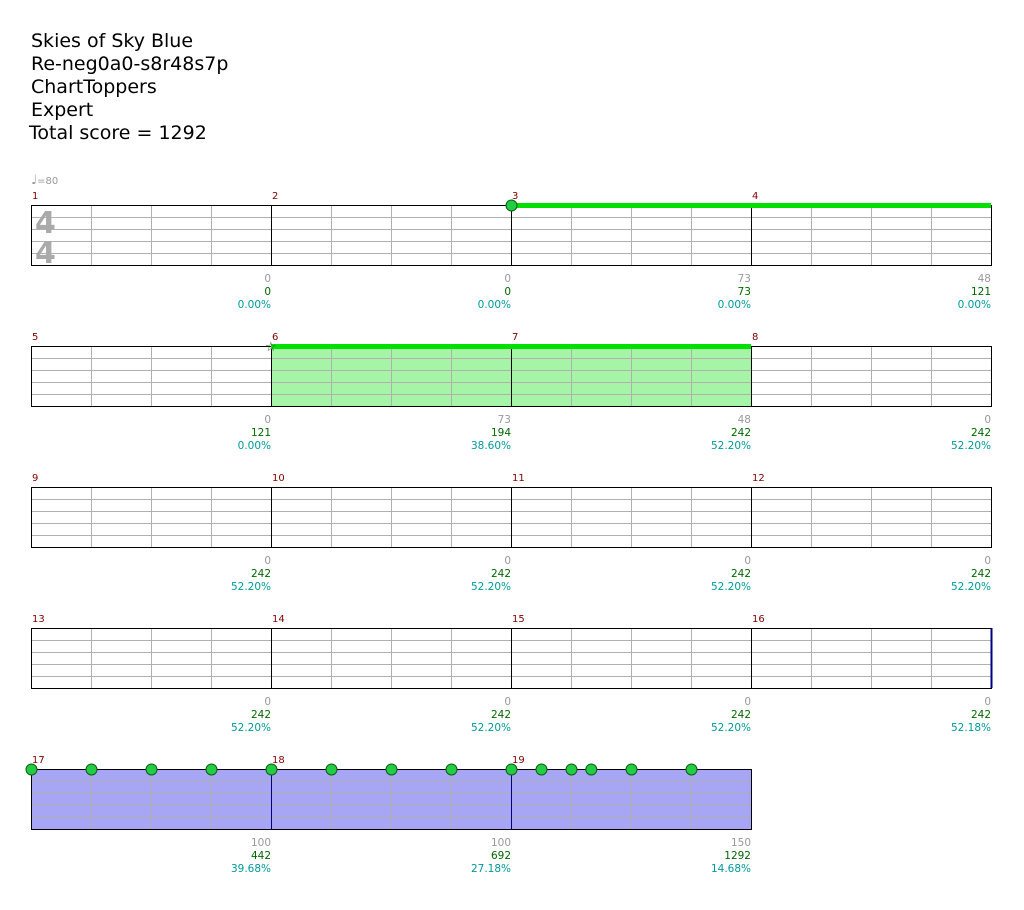 This screenshot has height=910, width=1024. Describe the element at coordinates (755, 196) in the screenshot. I see `measure-number: 4` at that location.